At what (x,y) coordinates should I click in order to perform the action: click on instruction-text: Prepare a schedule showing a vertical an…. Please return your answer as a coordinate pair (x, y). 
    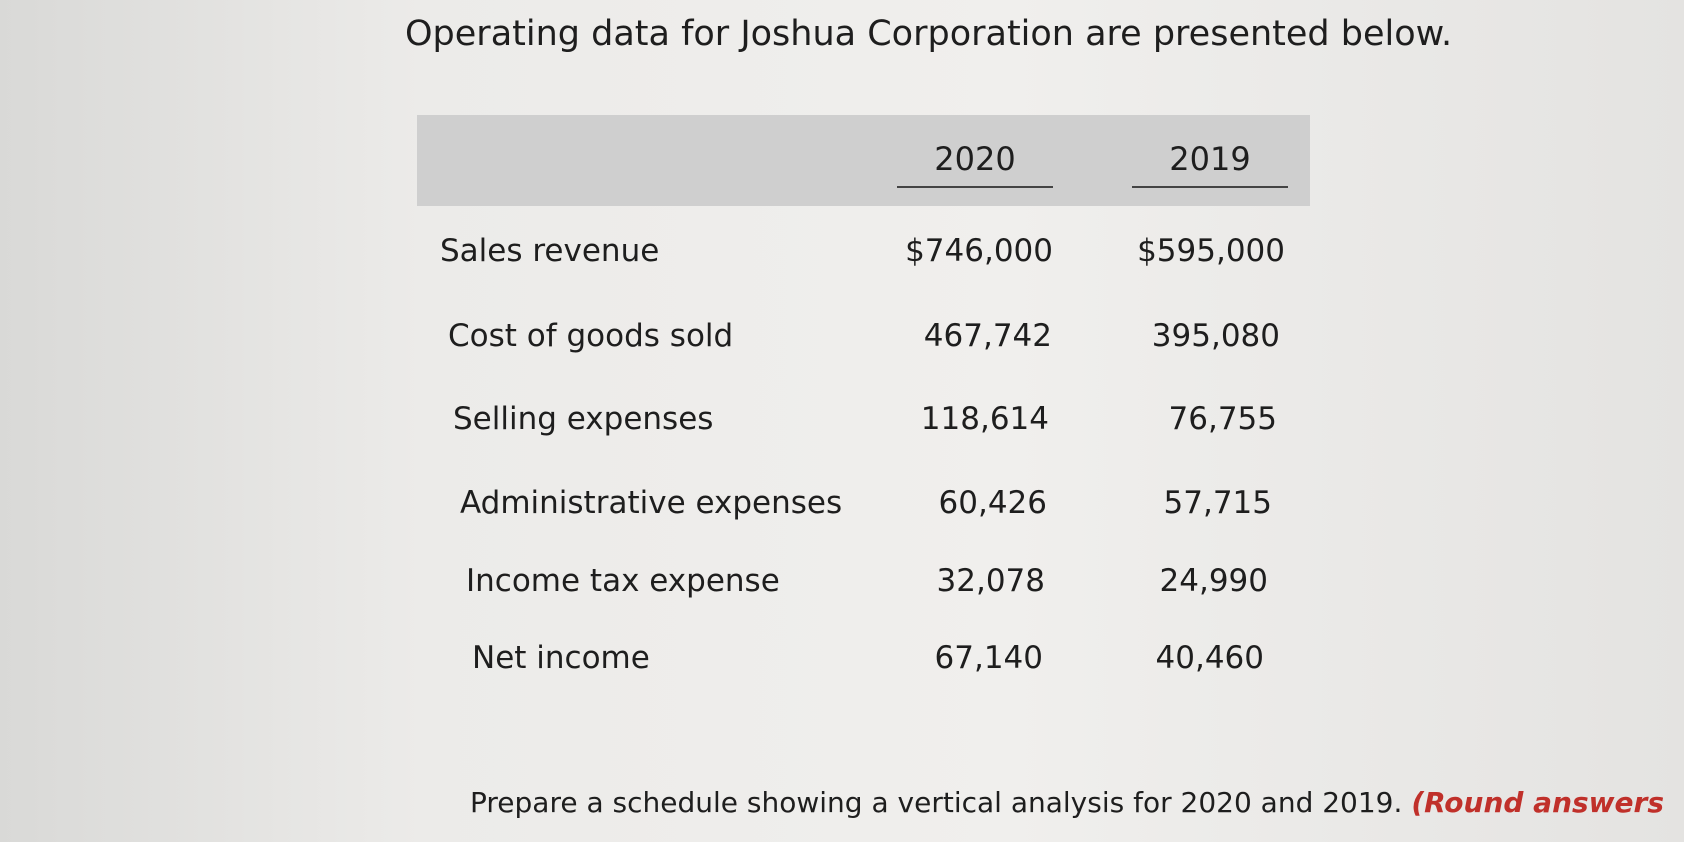
    Looking at the image, I should click on (936, 802).